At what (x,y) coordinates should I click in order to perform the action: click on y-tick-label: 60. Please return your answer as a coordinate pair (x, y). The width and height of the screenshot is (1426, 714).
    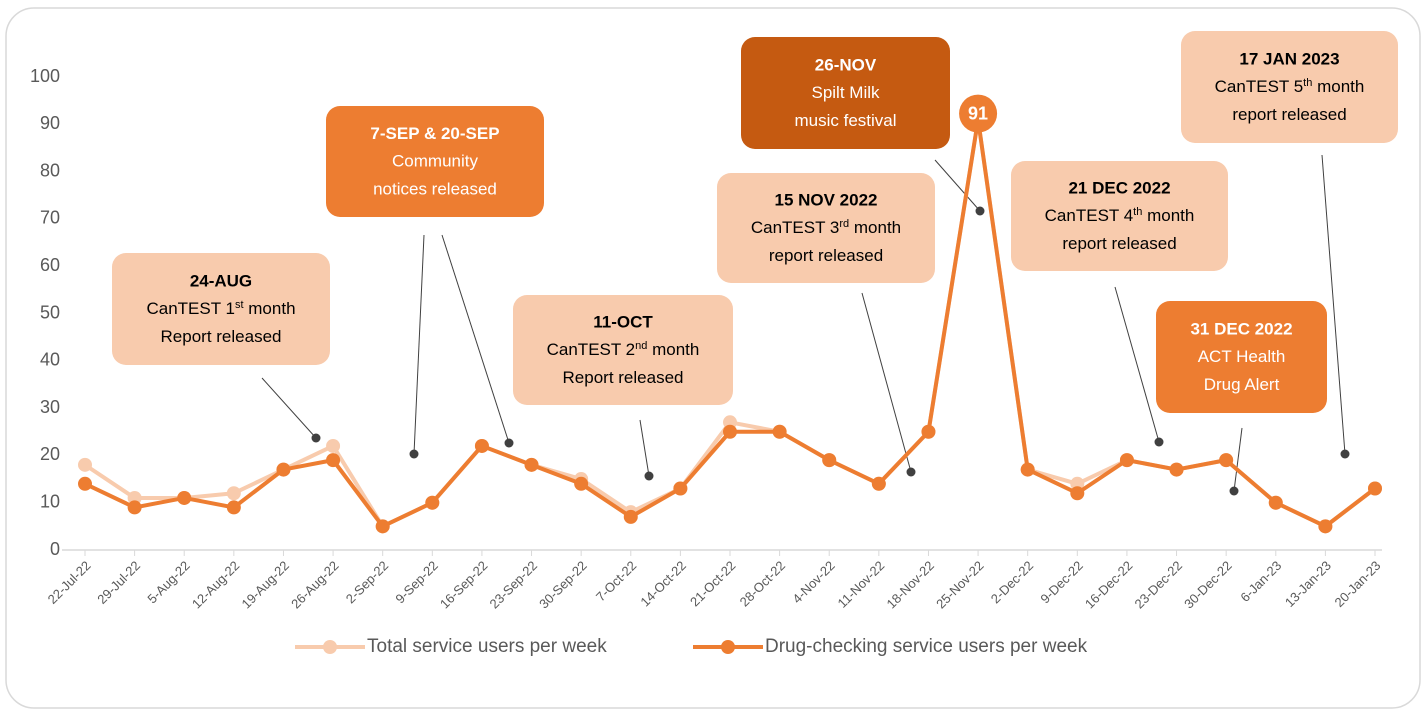
    Looking at the image, I should click on (50, 265).